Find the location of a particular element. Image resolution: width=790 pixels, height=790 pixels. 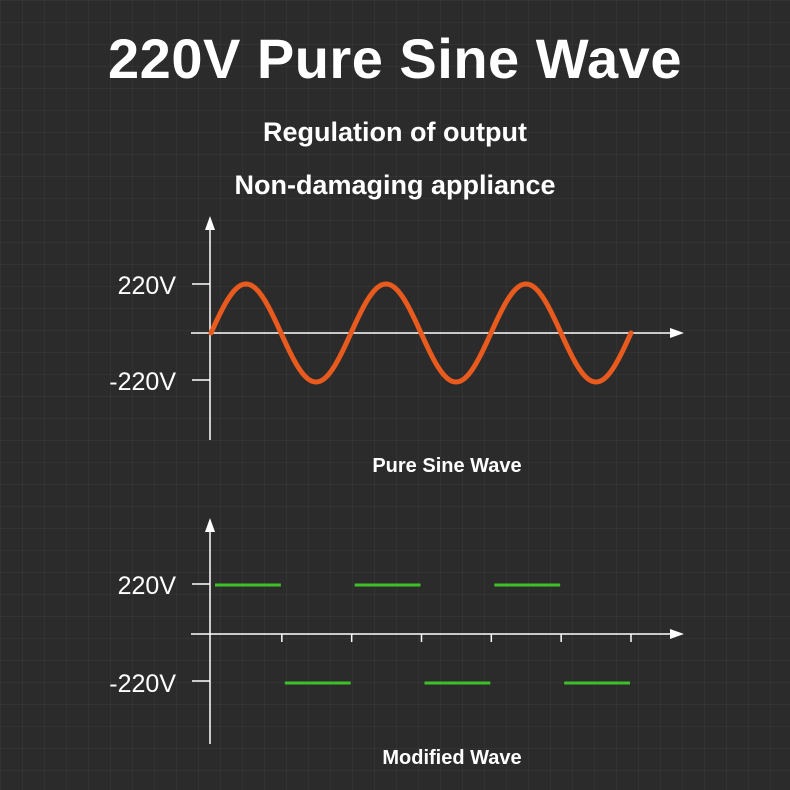

mod-chart-caption: Modified Wave is located at coordinates (451, 758).